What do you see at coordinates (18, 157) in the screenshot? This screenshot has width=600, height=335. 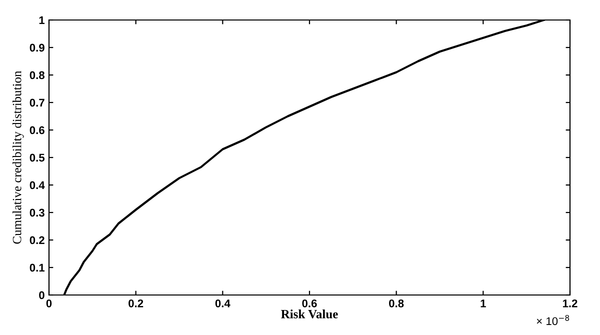 I see `y-axis-title: Cumulative credibility distribution` at bounding box center [18, 157].